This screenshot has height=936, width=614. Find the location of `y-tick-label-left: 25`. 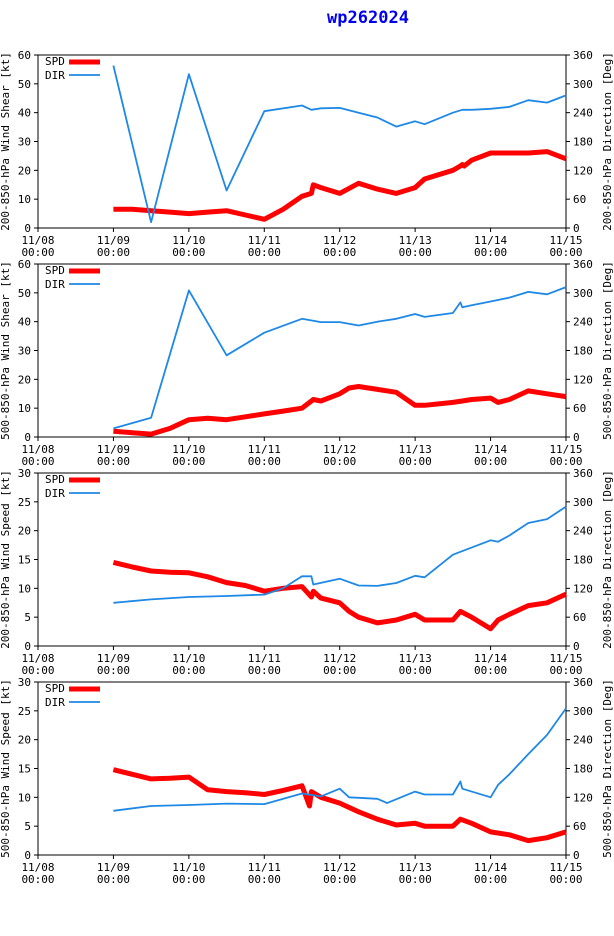

y-tick-label-left: 25 is located at coordinates (24, 502).